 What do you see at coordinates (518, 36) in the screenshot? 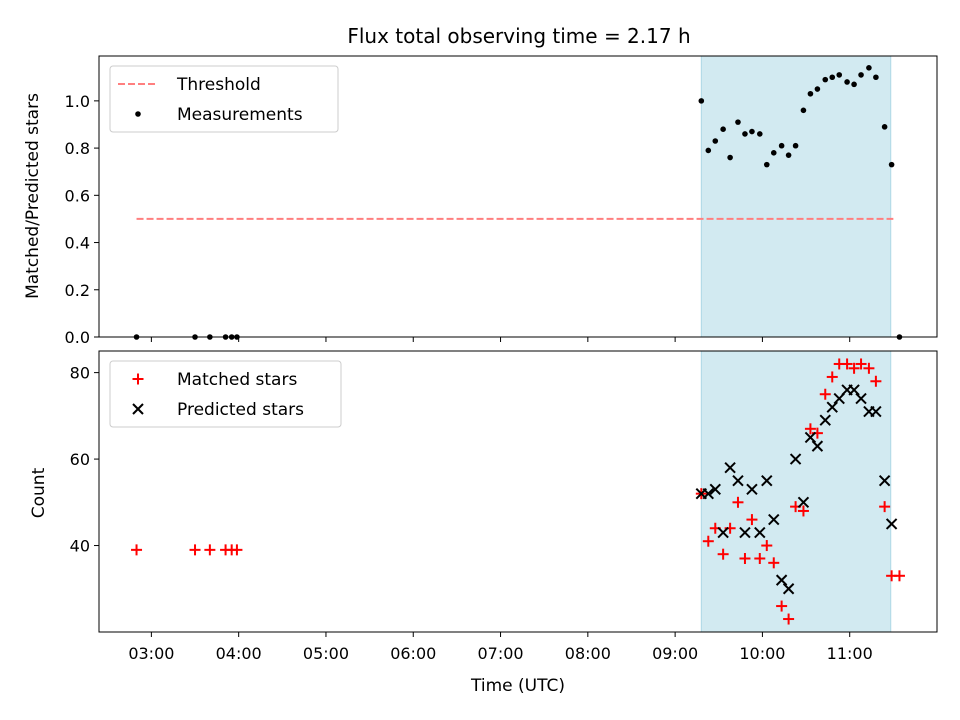
I see `chart-title: Flux total observing time = 2.17 h` at bounding box center [518, 36].